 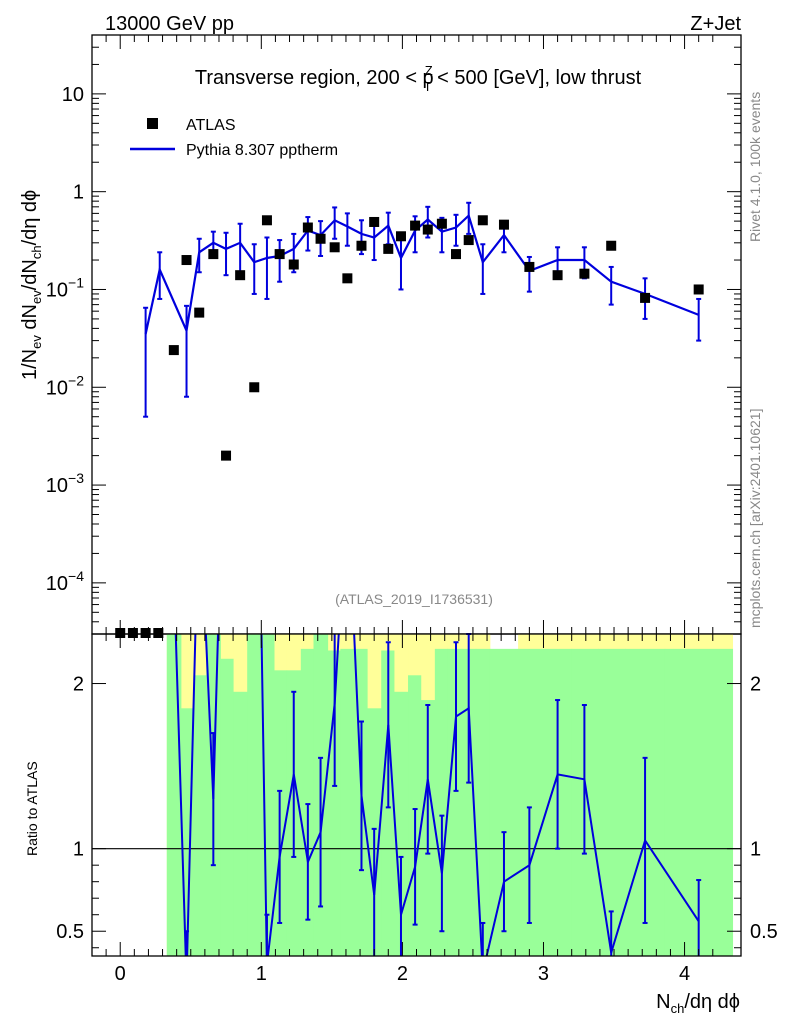 I want to click on y-tick-label: 10⁻¹, so click(x=65, y=287).